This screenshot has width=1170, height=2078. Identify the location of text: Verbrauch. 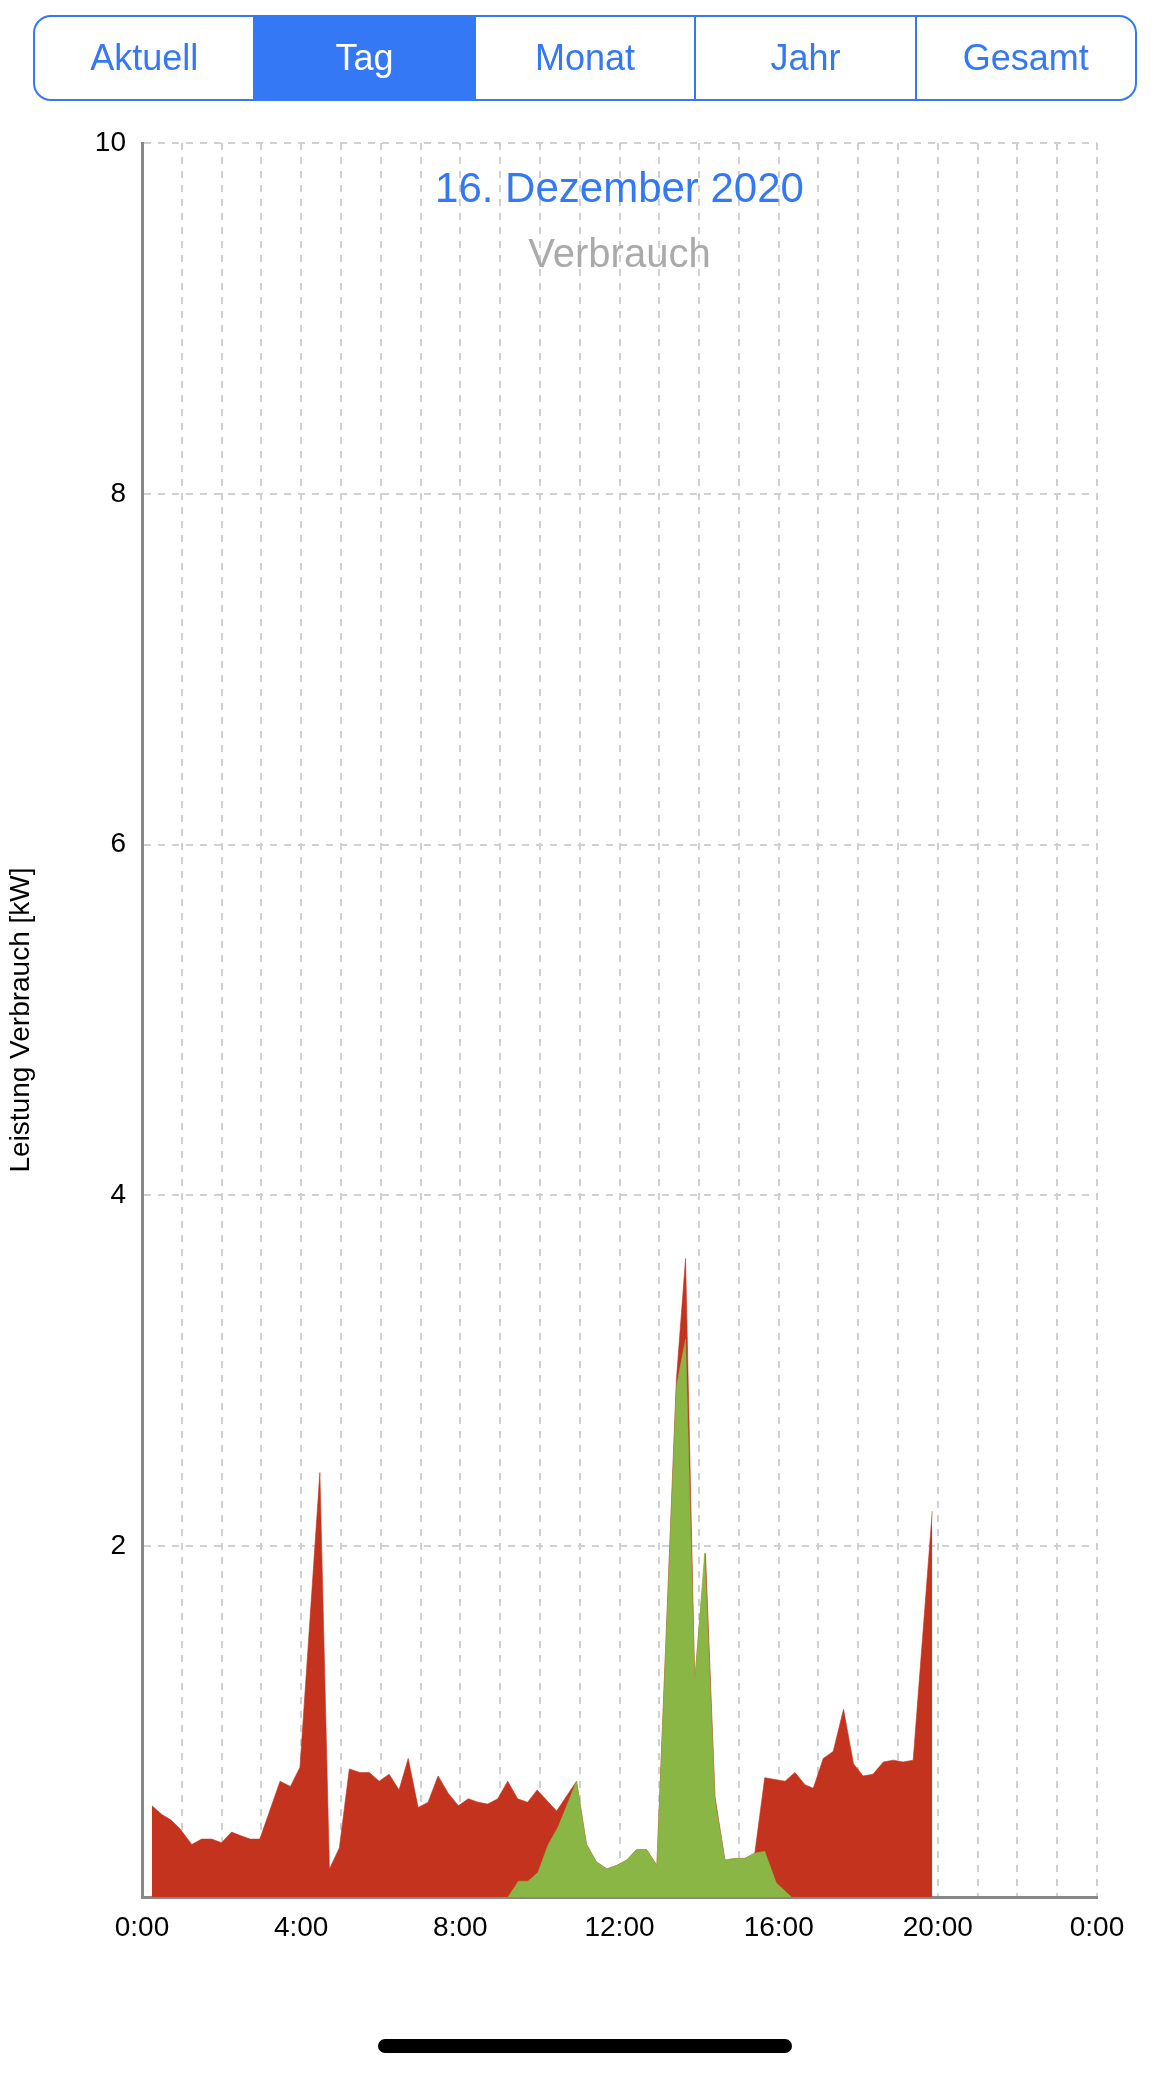
(619, 253).